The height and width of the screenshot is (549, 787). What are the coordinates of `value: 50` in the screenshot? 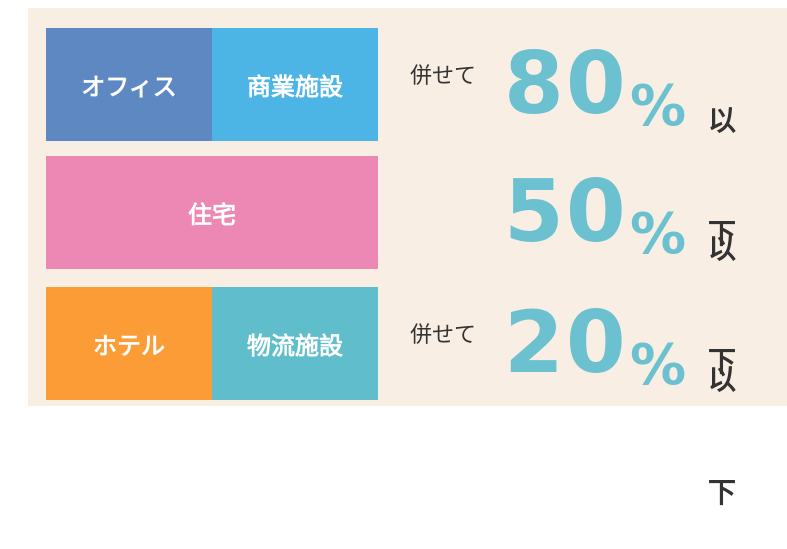 It's located at (566, 212).